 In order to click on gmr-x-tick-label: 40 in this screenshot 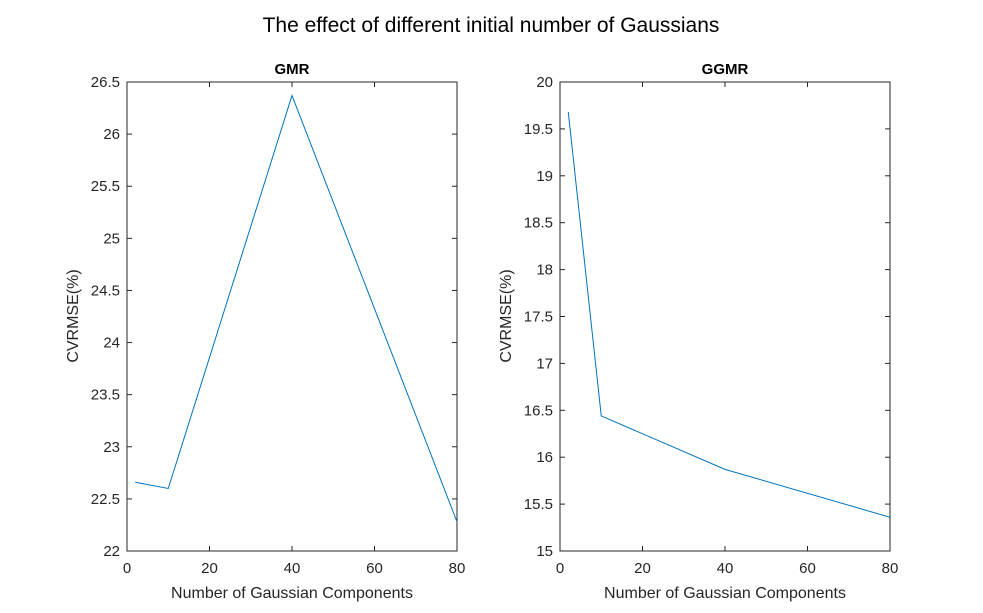, I will do `click(292, 568)`.